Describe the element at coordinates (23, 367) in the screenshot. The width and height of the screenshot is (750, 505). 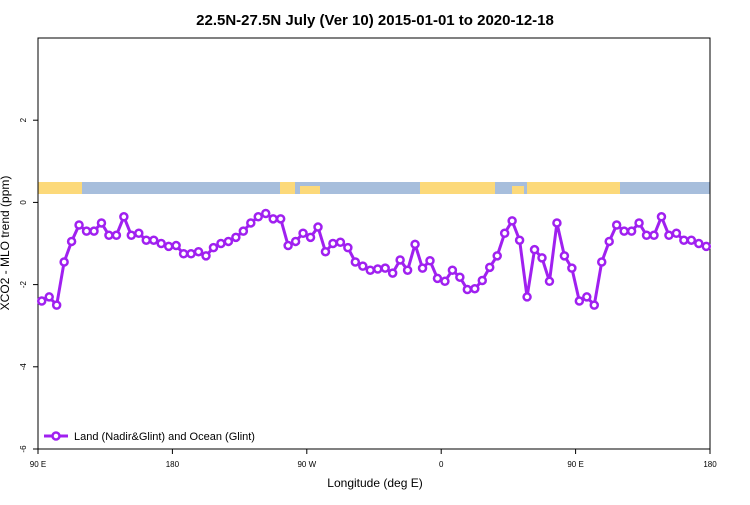
I see `y-tick-label: -4` at that location.